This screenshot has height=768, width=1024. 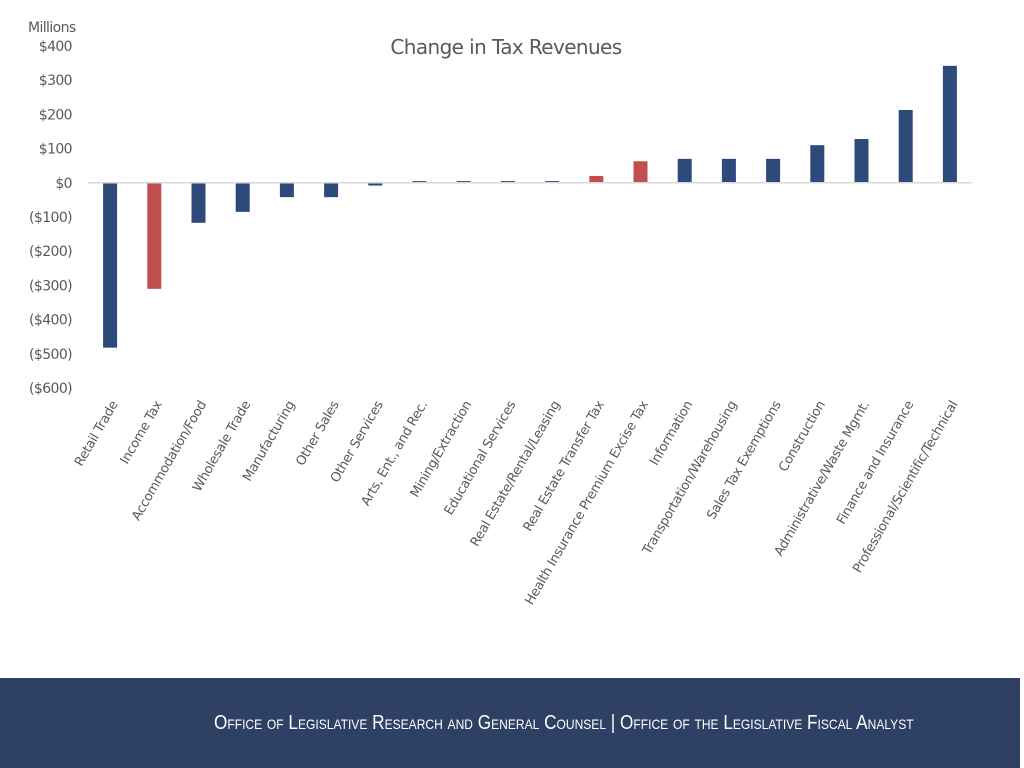 What do you see at coordinates (516, 473) in the screenshot?
I see `x-tick-label: Real Estate/Rental/Leasing` at bounding box center [516, 473].